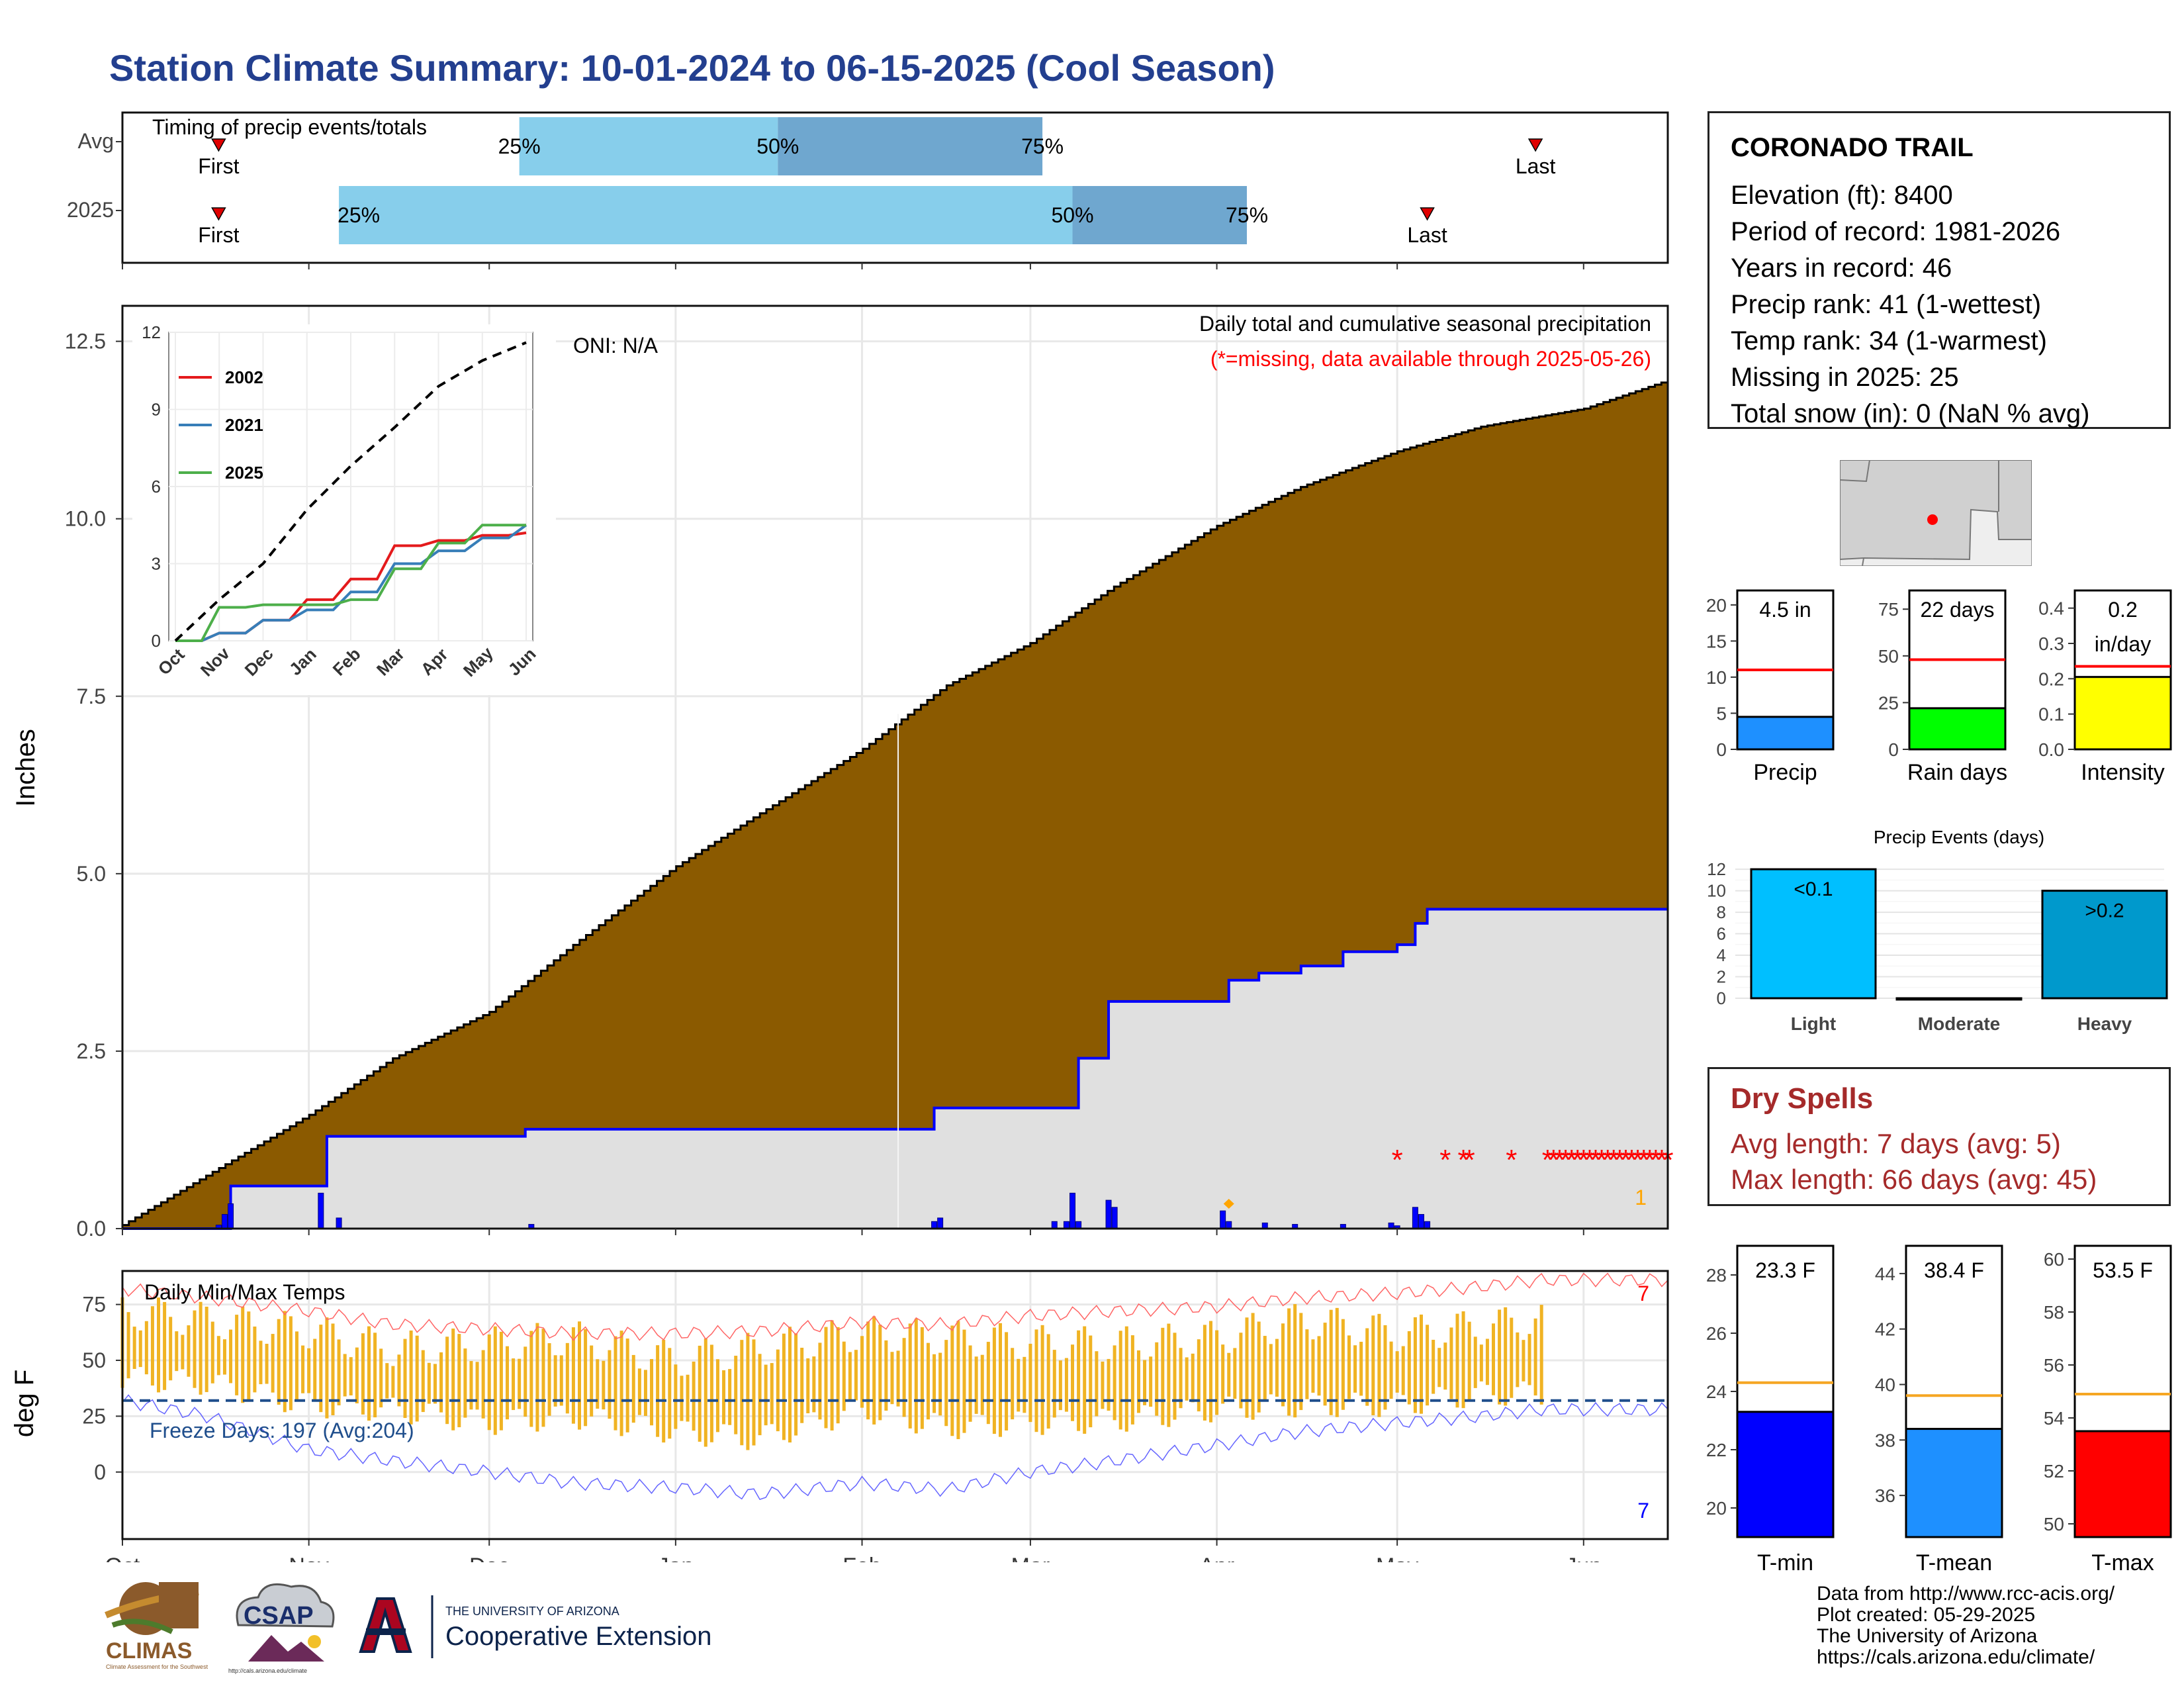 The width and height of the screenshot is (2184, 1688). Describe the element at coordinates (1643, 1293) in the screenshot. I see `record-high-count: 7` at that location.